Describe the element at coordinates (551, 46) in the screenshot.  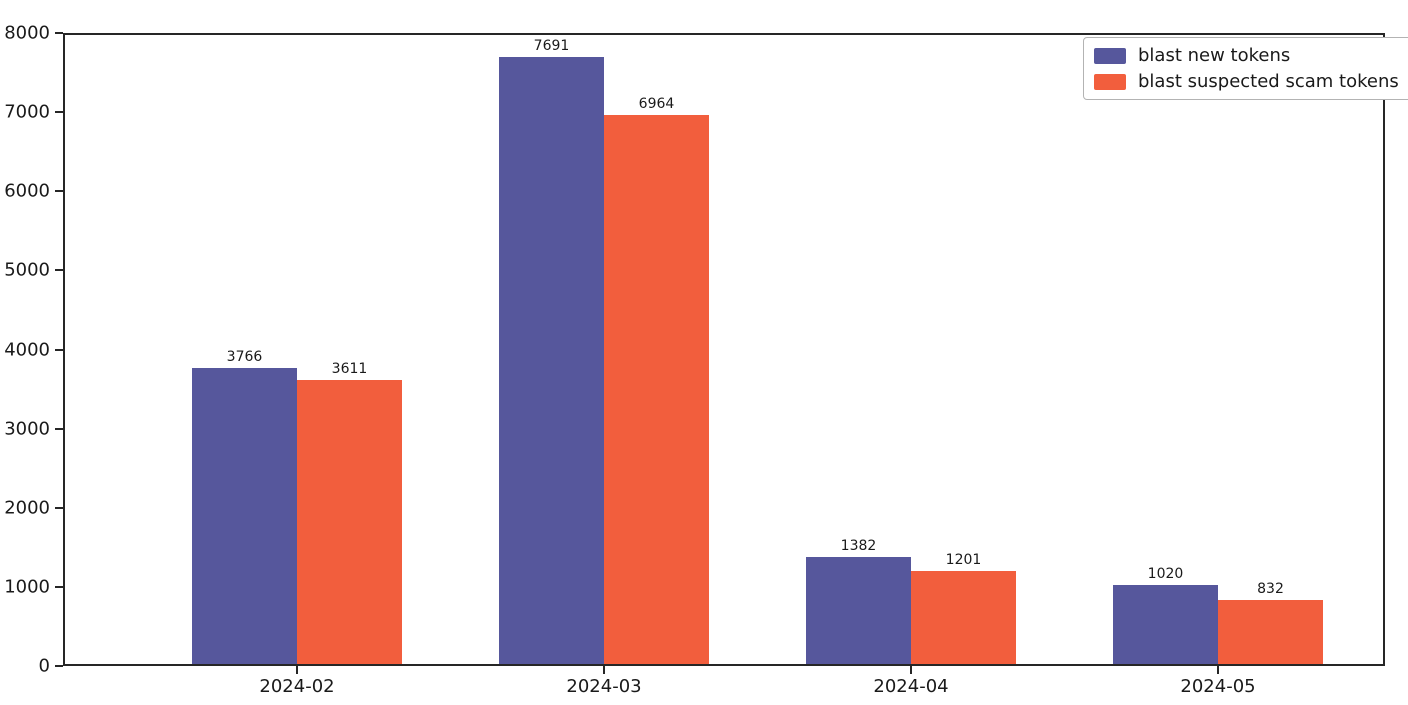
I see `bar-value-label: 7691` at that location.